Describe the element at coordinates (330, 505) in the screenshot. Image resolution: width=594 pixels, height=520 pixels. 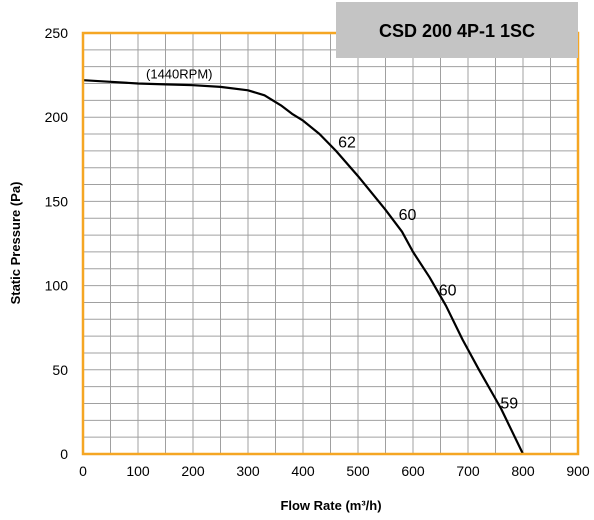
I see `x-axis-label: Flow Rate (m³/h)` at that location.